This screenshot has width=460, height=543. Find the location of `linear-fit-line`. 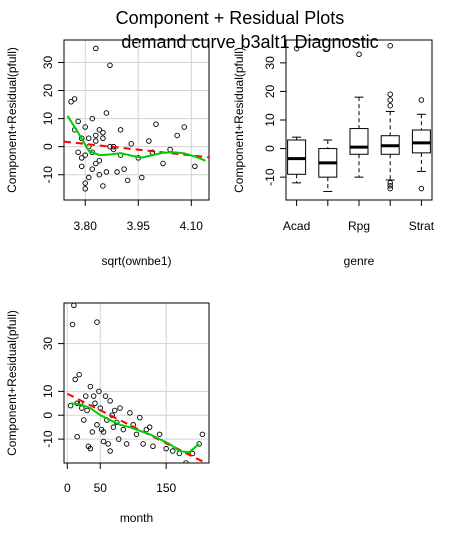

linear-fit-line is located at coordinates (136, 427).